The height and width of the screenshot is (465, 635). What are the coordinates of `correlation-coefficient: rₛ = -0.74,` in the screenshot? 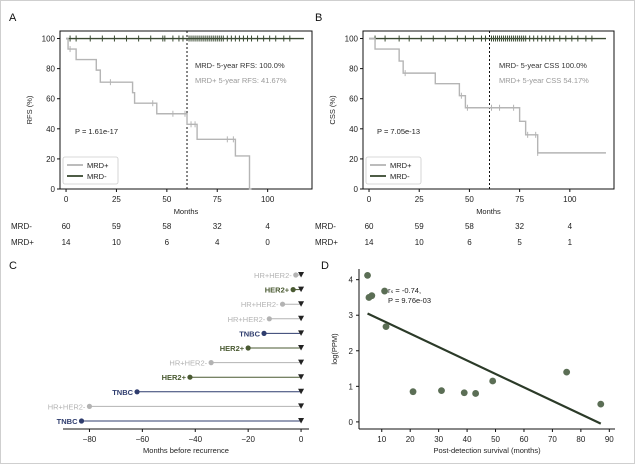 It's located at (404, 290).